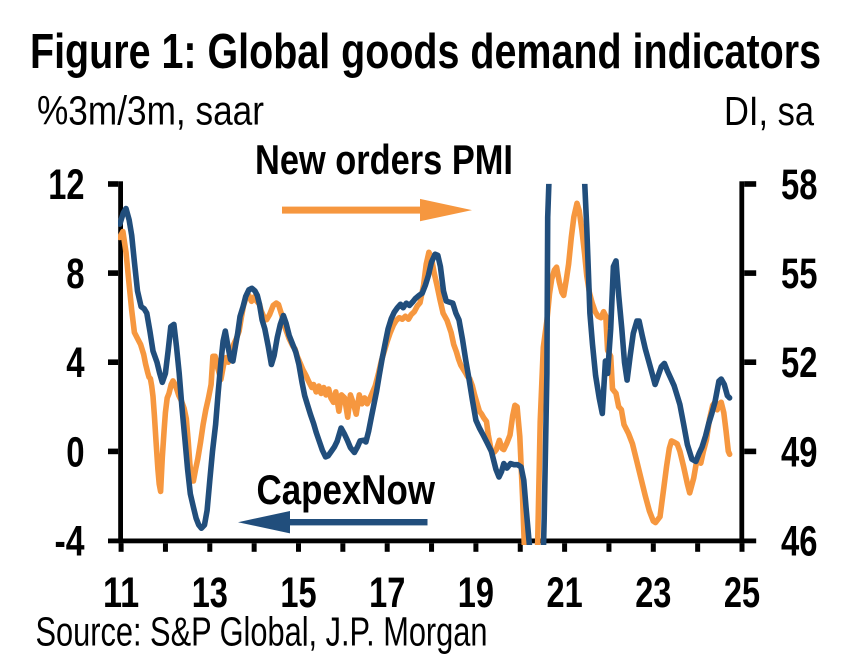 Image resolution: width=852 pixels, height=664 pixels. I want to click on svg-text: 4, so click(75, 363).